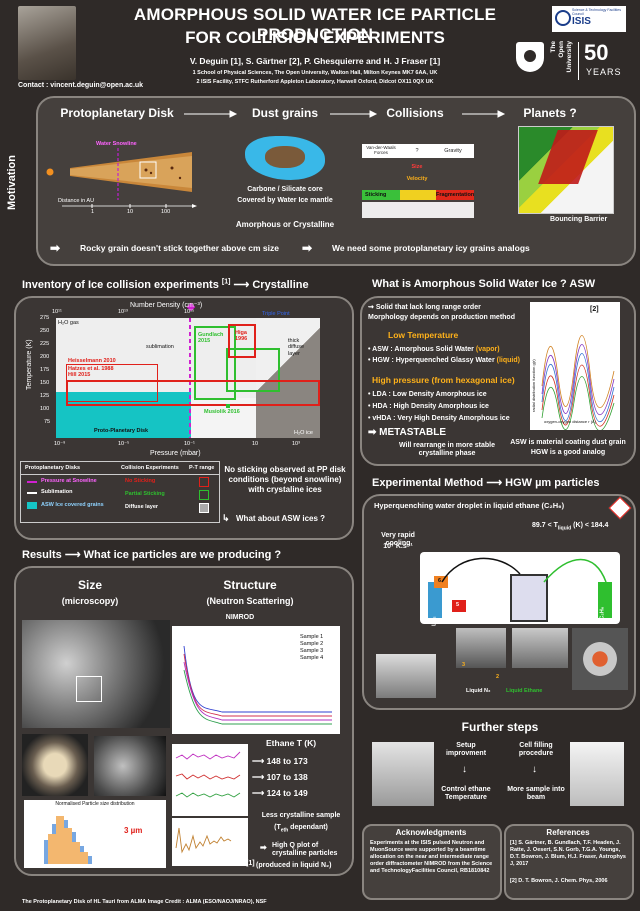  Describe the element at coordinates (96, 674) in the screenshot. I see `microscopy-image` at that location.